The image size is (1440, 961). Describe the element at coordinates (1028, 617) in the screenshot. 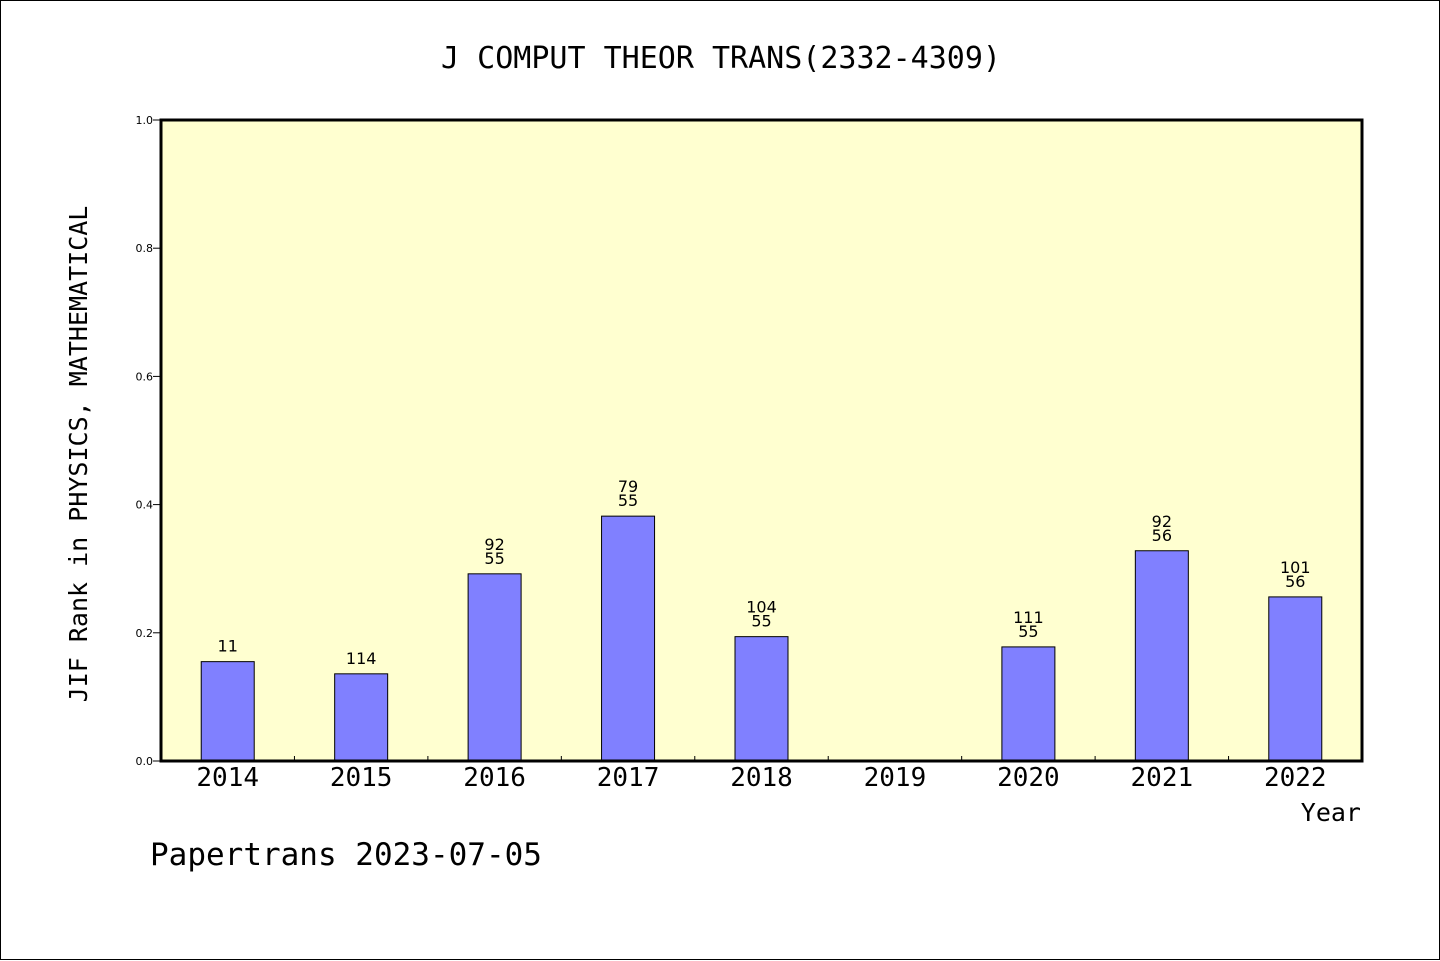

I see `bar-value-label: 111` at that location.